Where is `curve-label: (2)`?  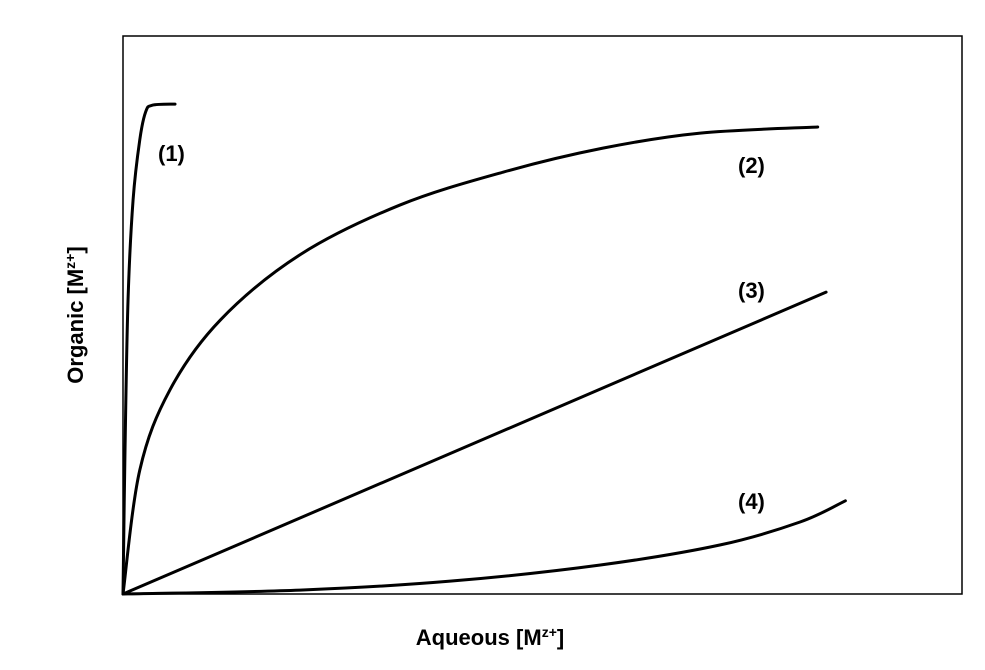
curve-label: (2) is located at coordinates (751, 165).